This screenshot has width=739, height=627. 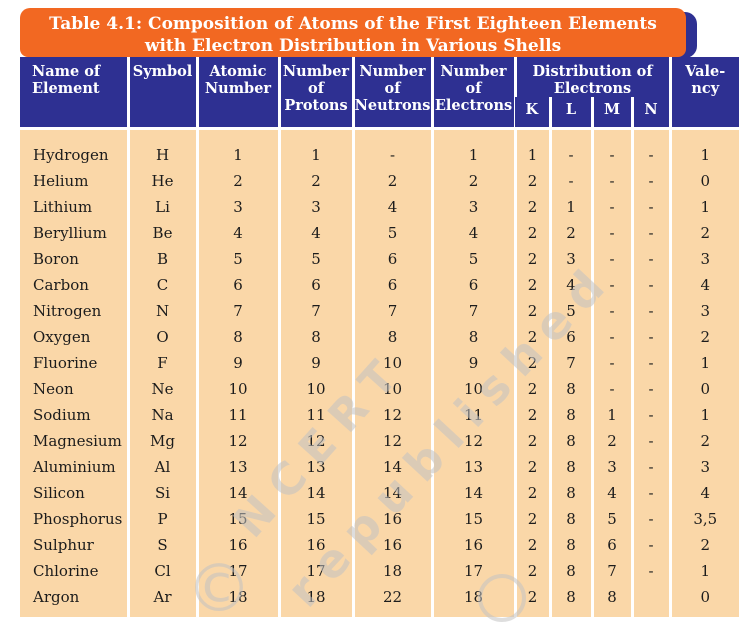 I want to click on table-row: Carbon C 6 6 6 6 2 4- -4, so click(x=379, y=284).